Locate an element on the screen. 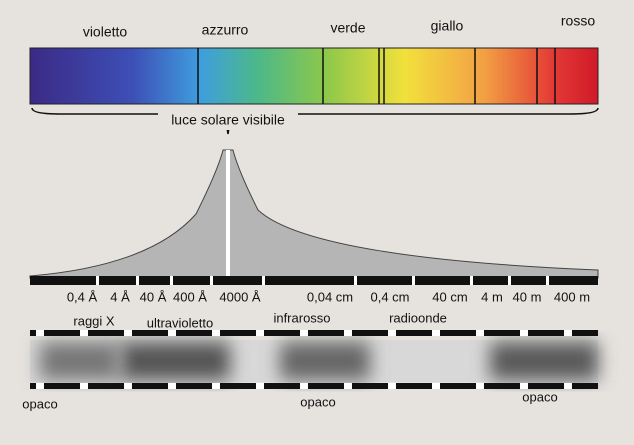 This screenshot has width=634, height=445. region-label: infrarosso is located at coordinates (301, 317).